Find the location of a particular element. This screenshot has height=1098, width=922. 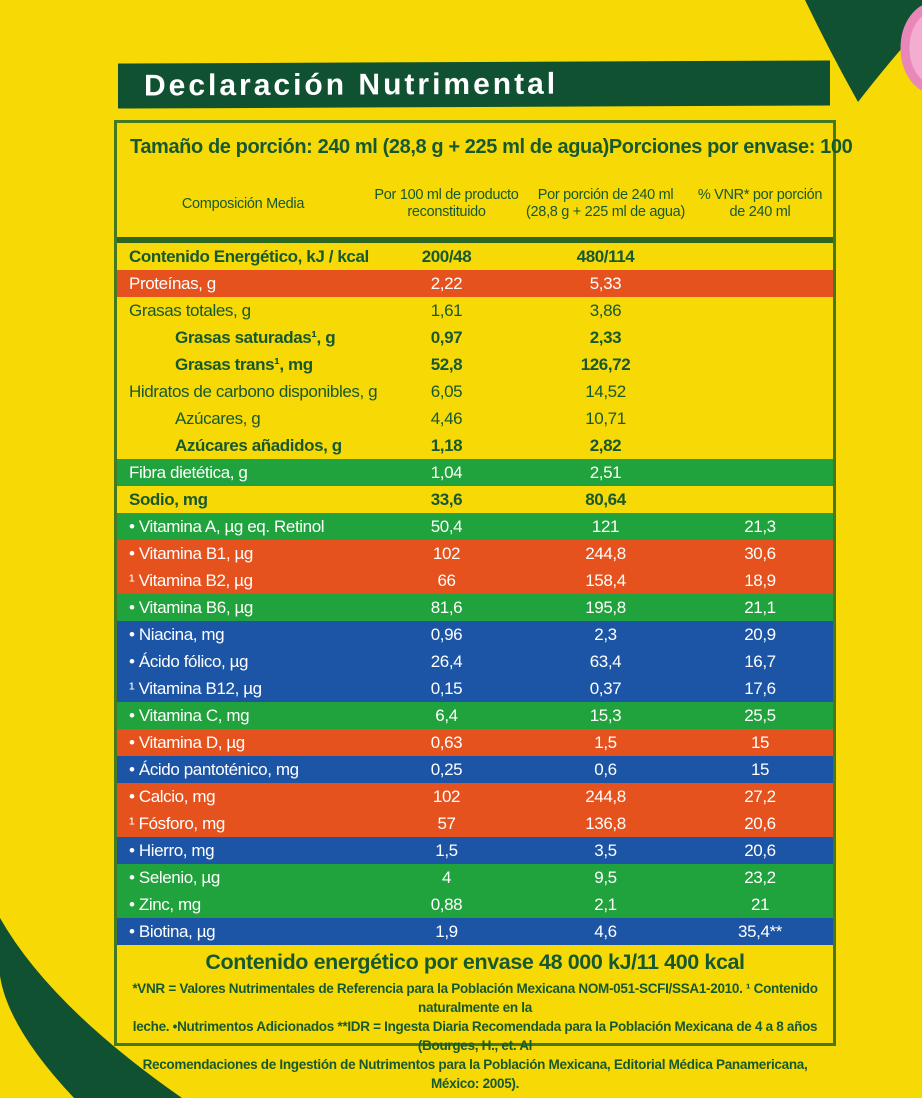

row-value: 158,4 is located at coordinates (605, 580).